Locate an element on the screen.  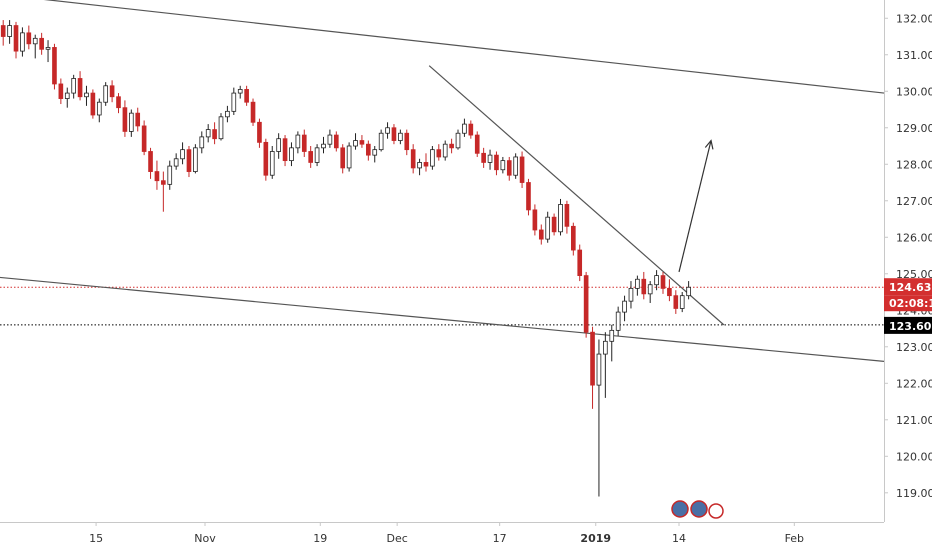
y-tick-label: 122.000 is located at coordinates (914, 383).